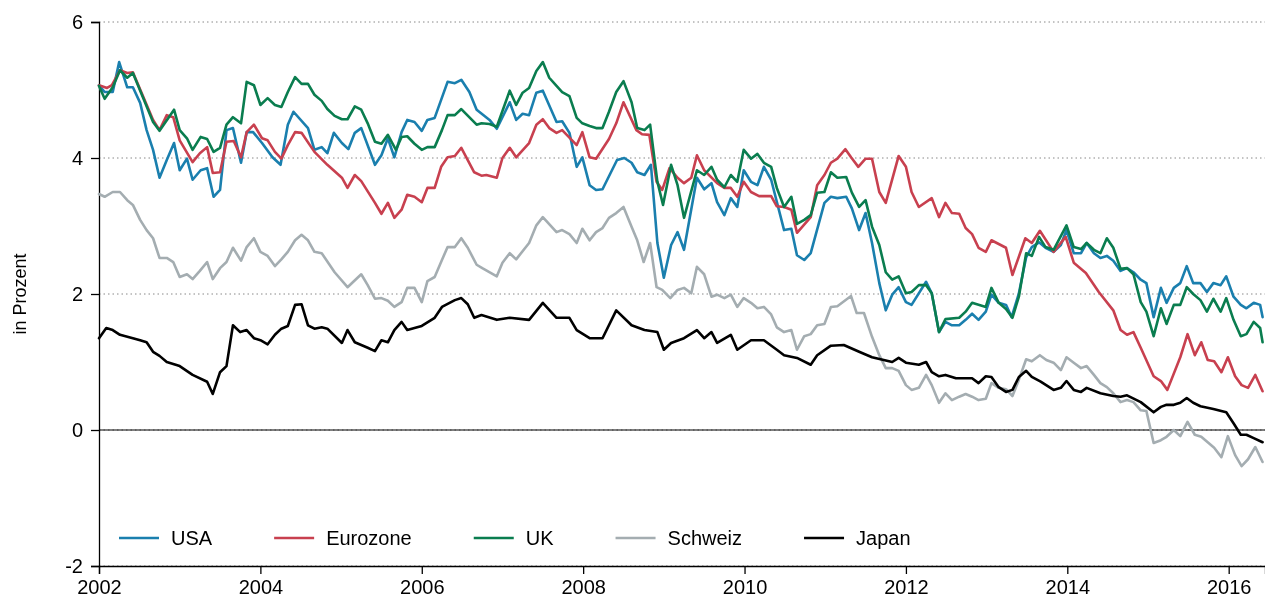 This screenshot has height=615, width=1265. I want to click on x-tick-label: 2008, so click(583, 587).